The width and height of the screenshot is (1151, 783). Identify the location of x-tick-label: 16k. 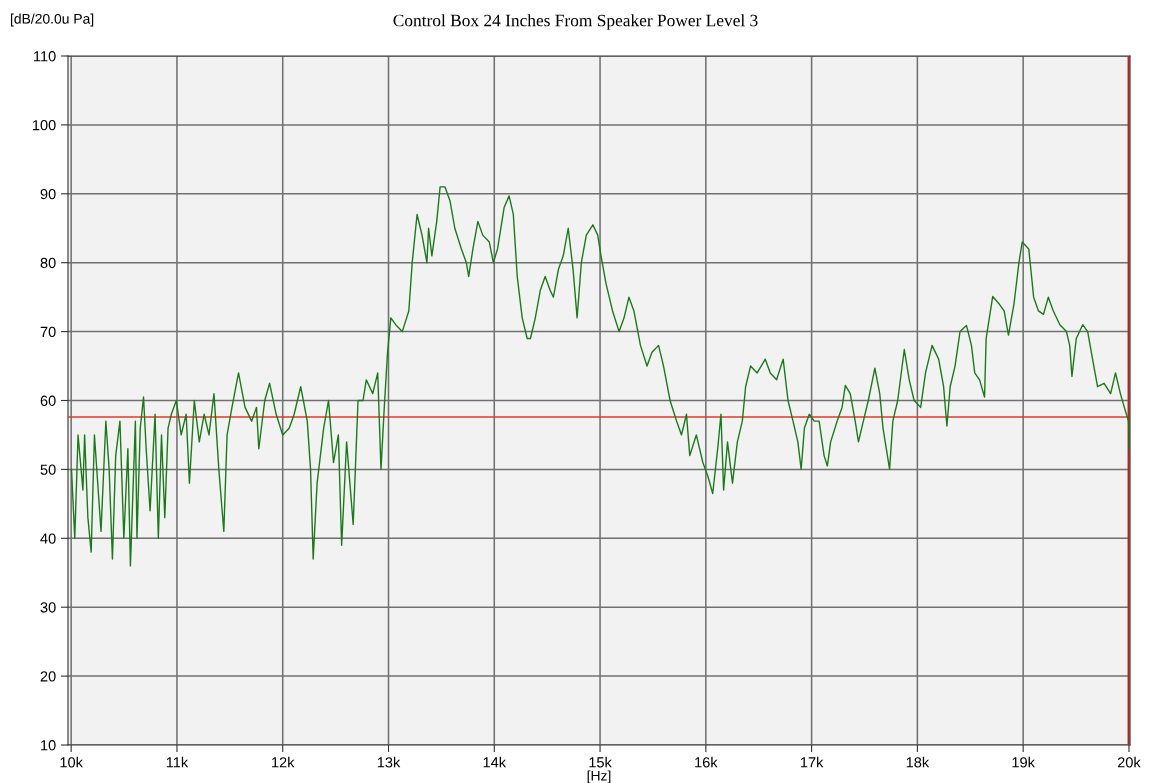
(706, 762).